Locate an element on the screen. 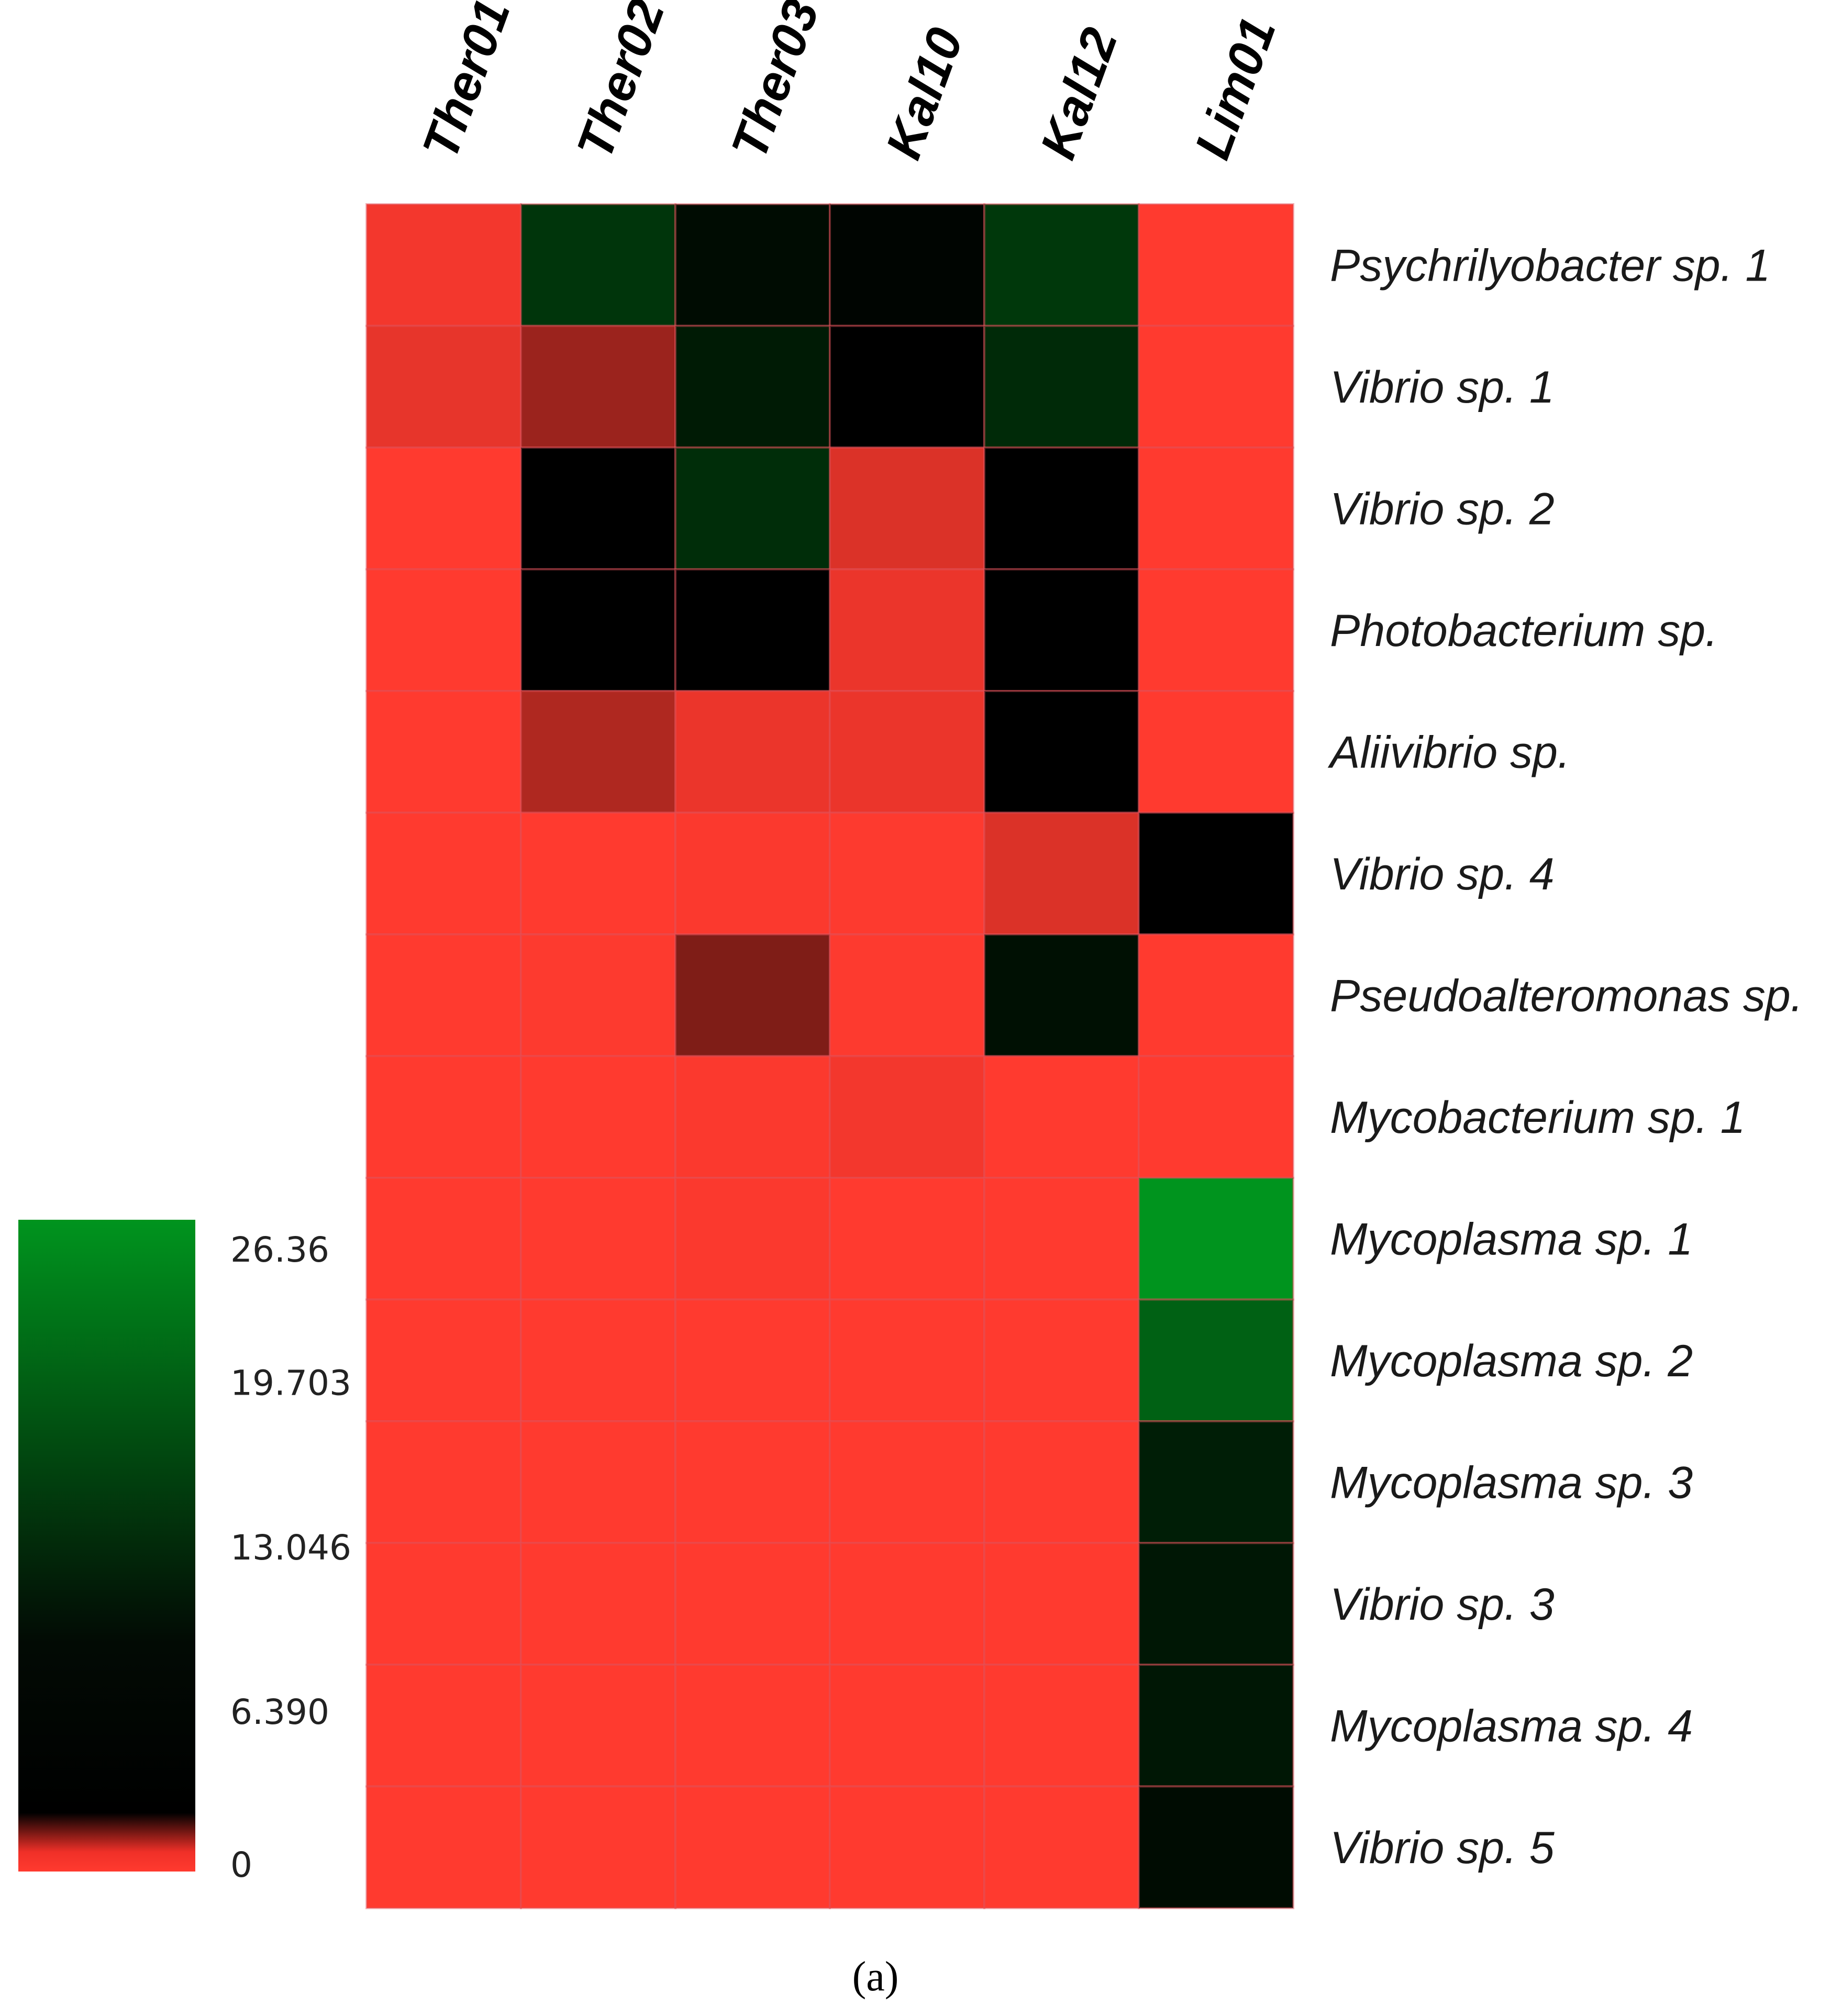 This screenshot has height=2016, width=1831. color-scale-ticks: 26.36 19.703 13.046 6.390 0 is located at coordinates (291, 1557).